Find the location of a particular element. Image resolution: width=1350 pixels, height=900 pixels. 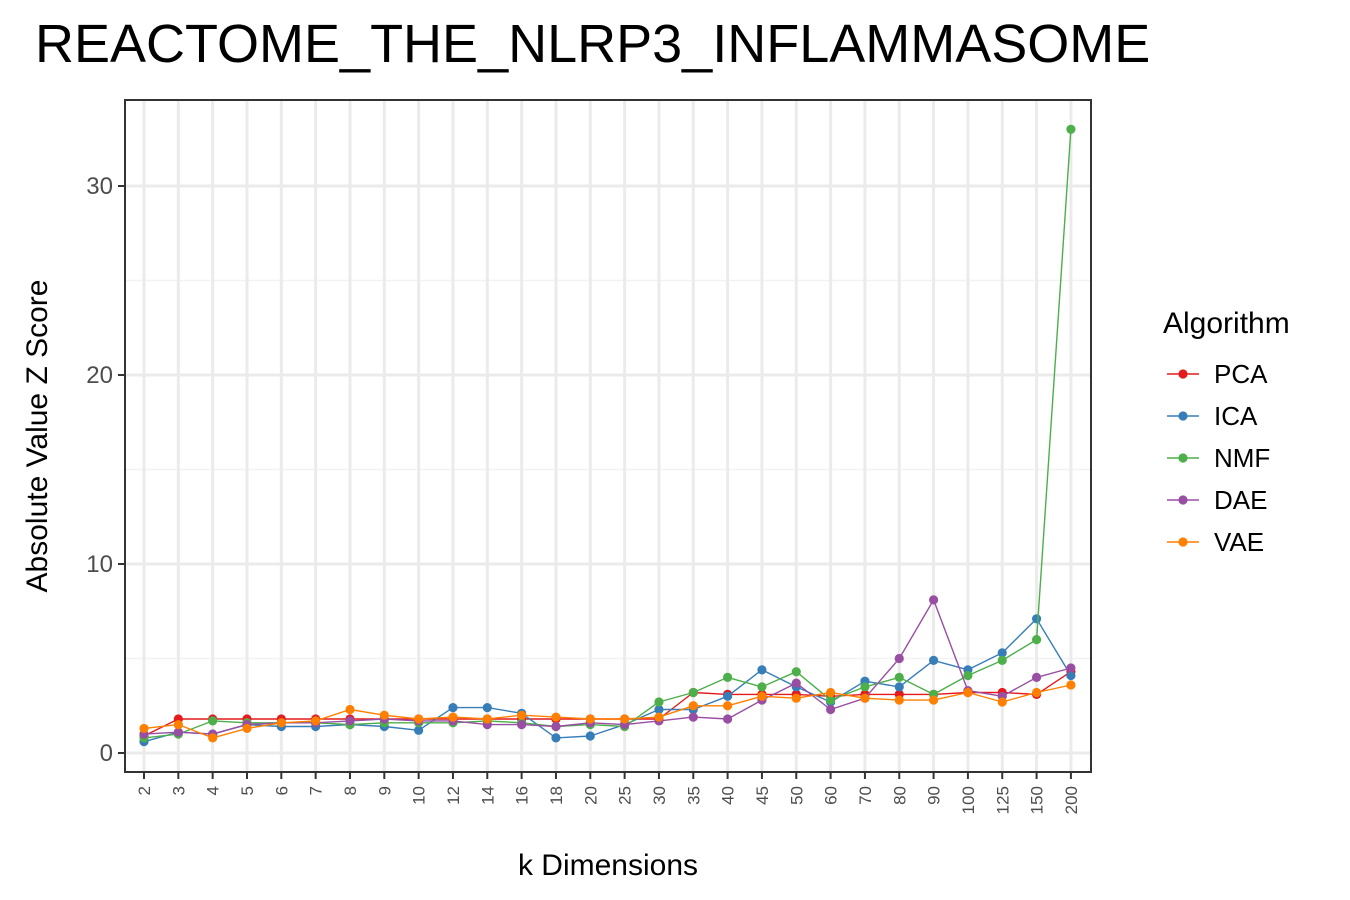

x-tick-label: 18 is located at coordinates (556, 795).